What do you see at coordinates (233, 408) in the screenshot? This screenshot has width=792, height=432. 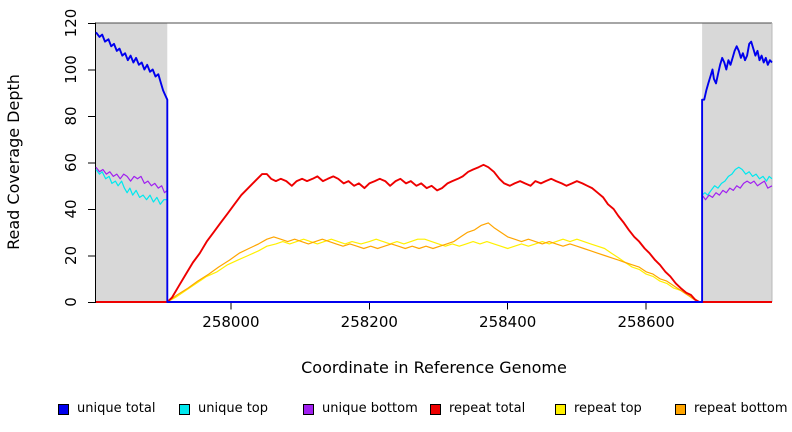 I see `legend-label: unique top` at bounding box center [233, 408].